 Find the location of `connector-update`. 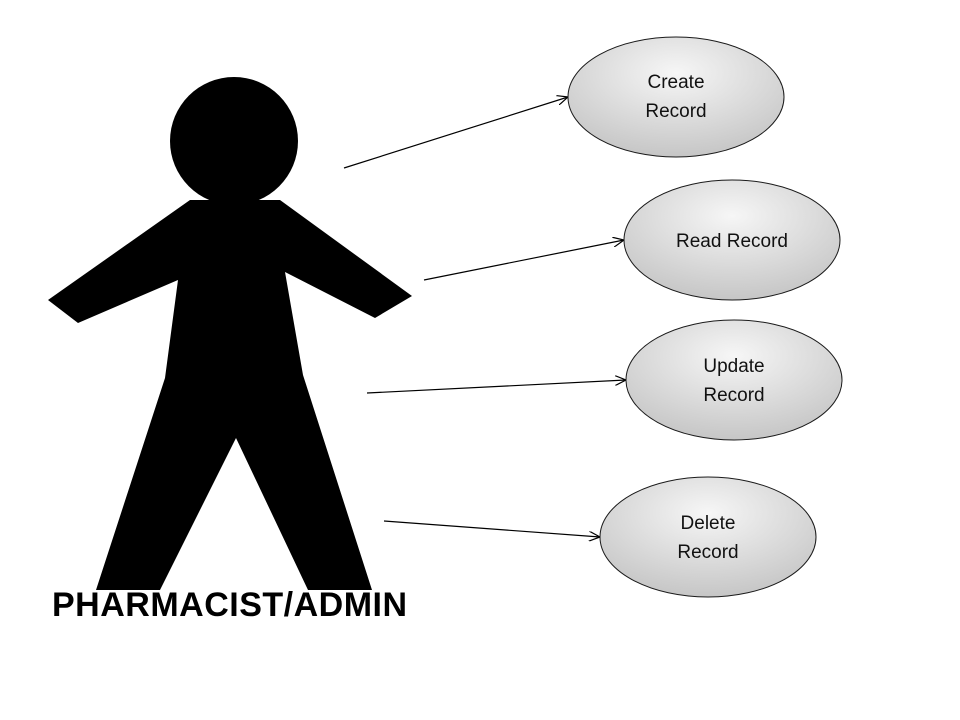

connector-update is located at coordinates (496, 387).